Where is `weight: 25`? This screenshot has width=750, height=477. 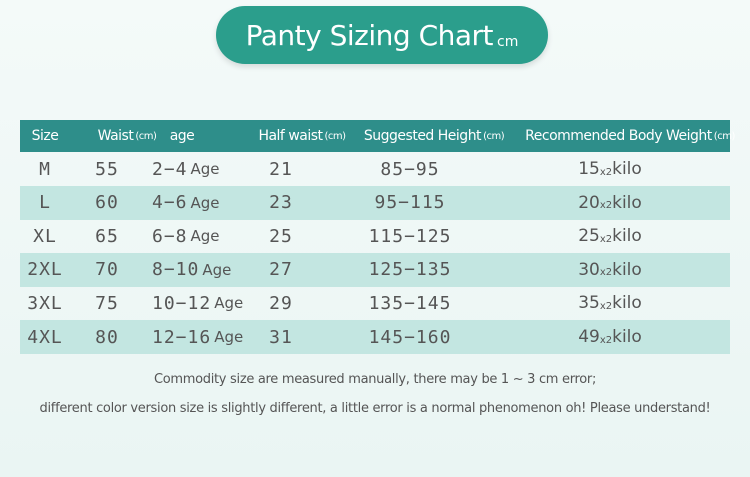 weight: 25 is located at coordinates (589, 236).